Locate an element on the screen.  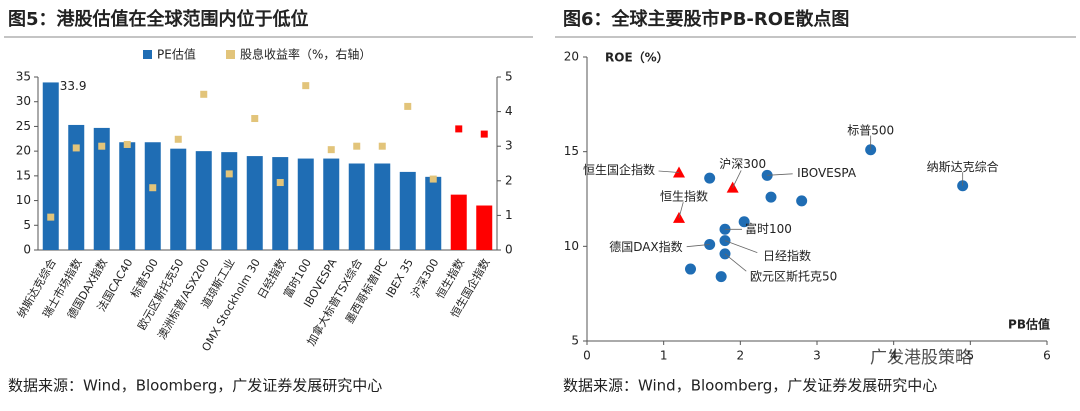
data-label: 33.9 is located at coordinates (73, 86).